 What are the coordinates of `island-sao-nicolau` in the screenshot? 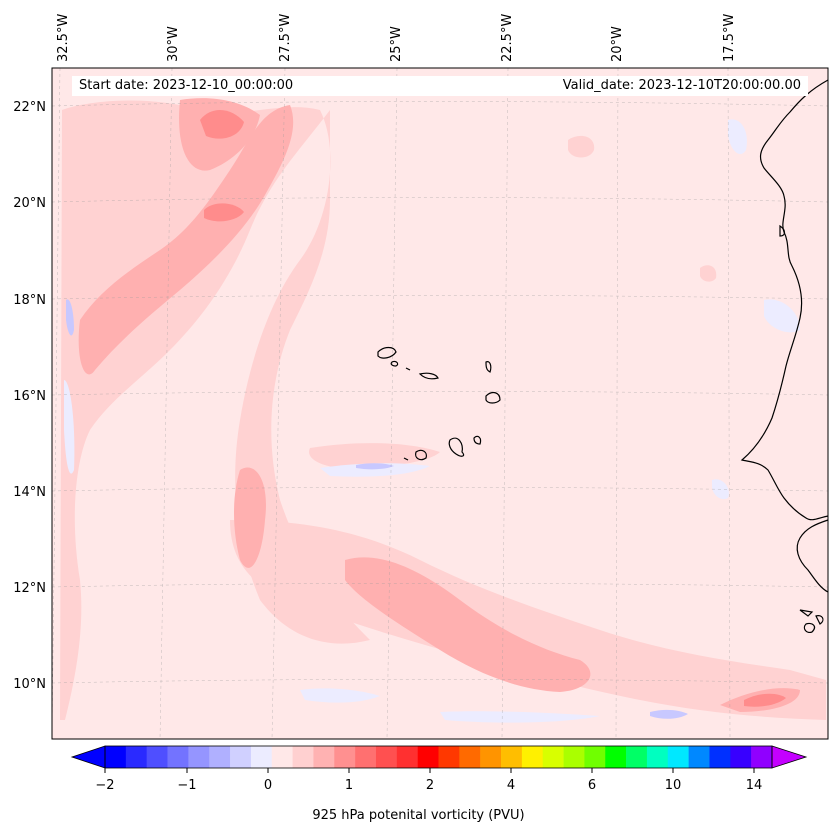 It's located at (428, 376).